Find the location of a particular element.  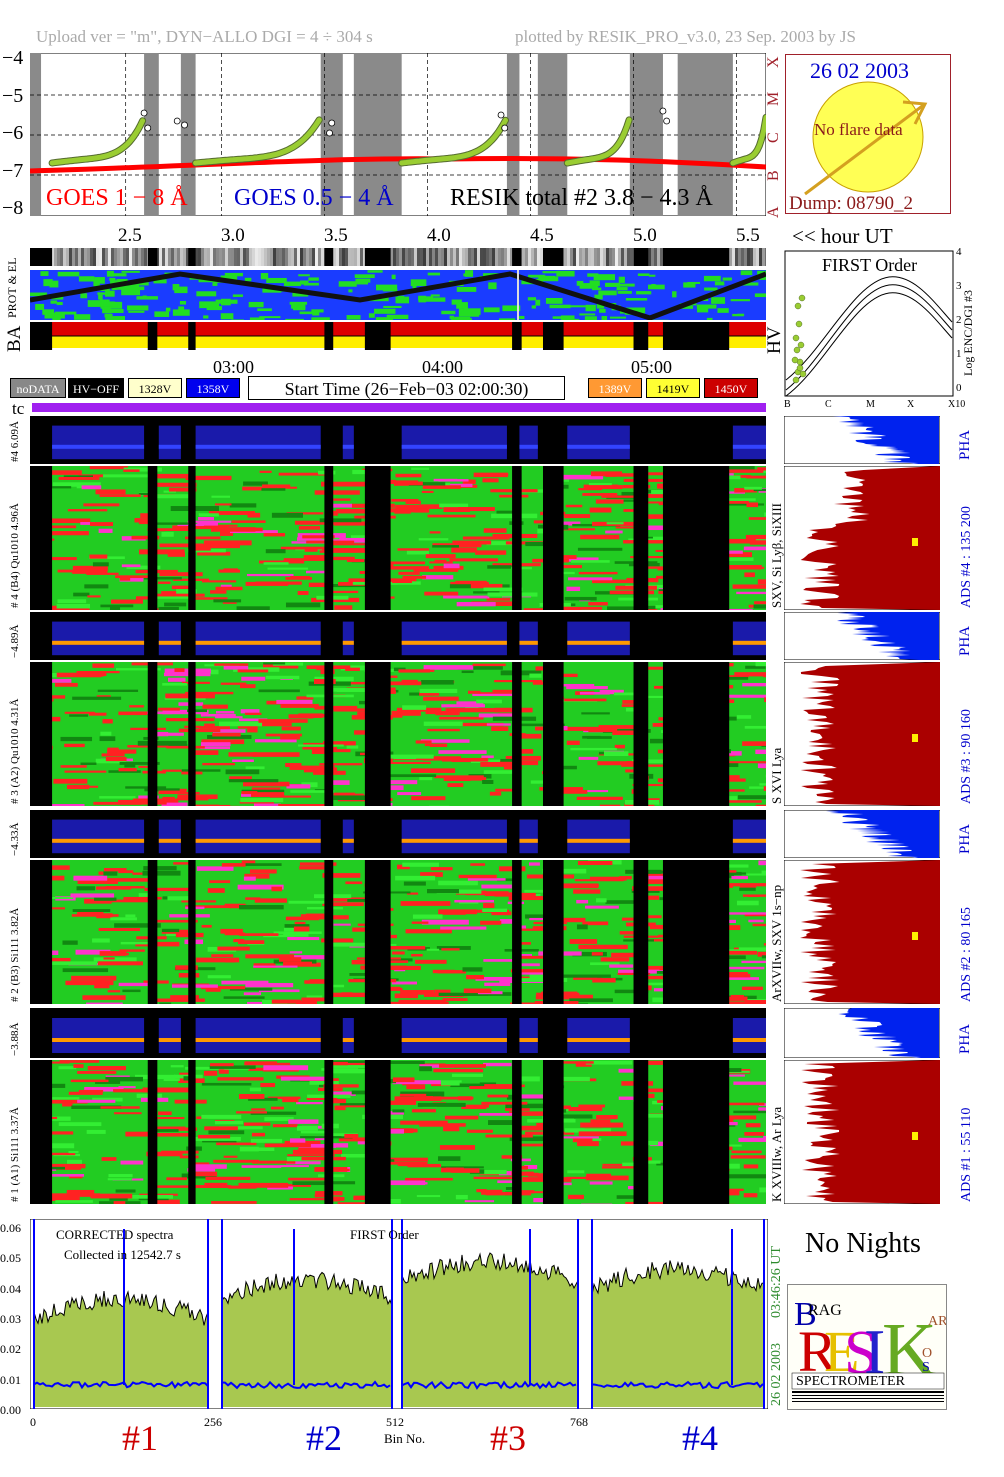

ion-label: ArXVIIw, SXV 1s−np is located at coordinates (776, 943).